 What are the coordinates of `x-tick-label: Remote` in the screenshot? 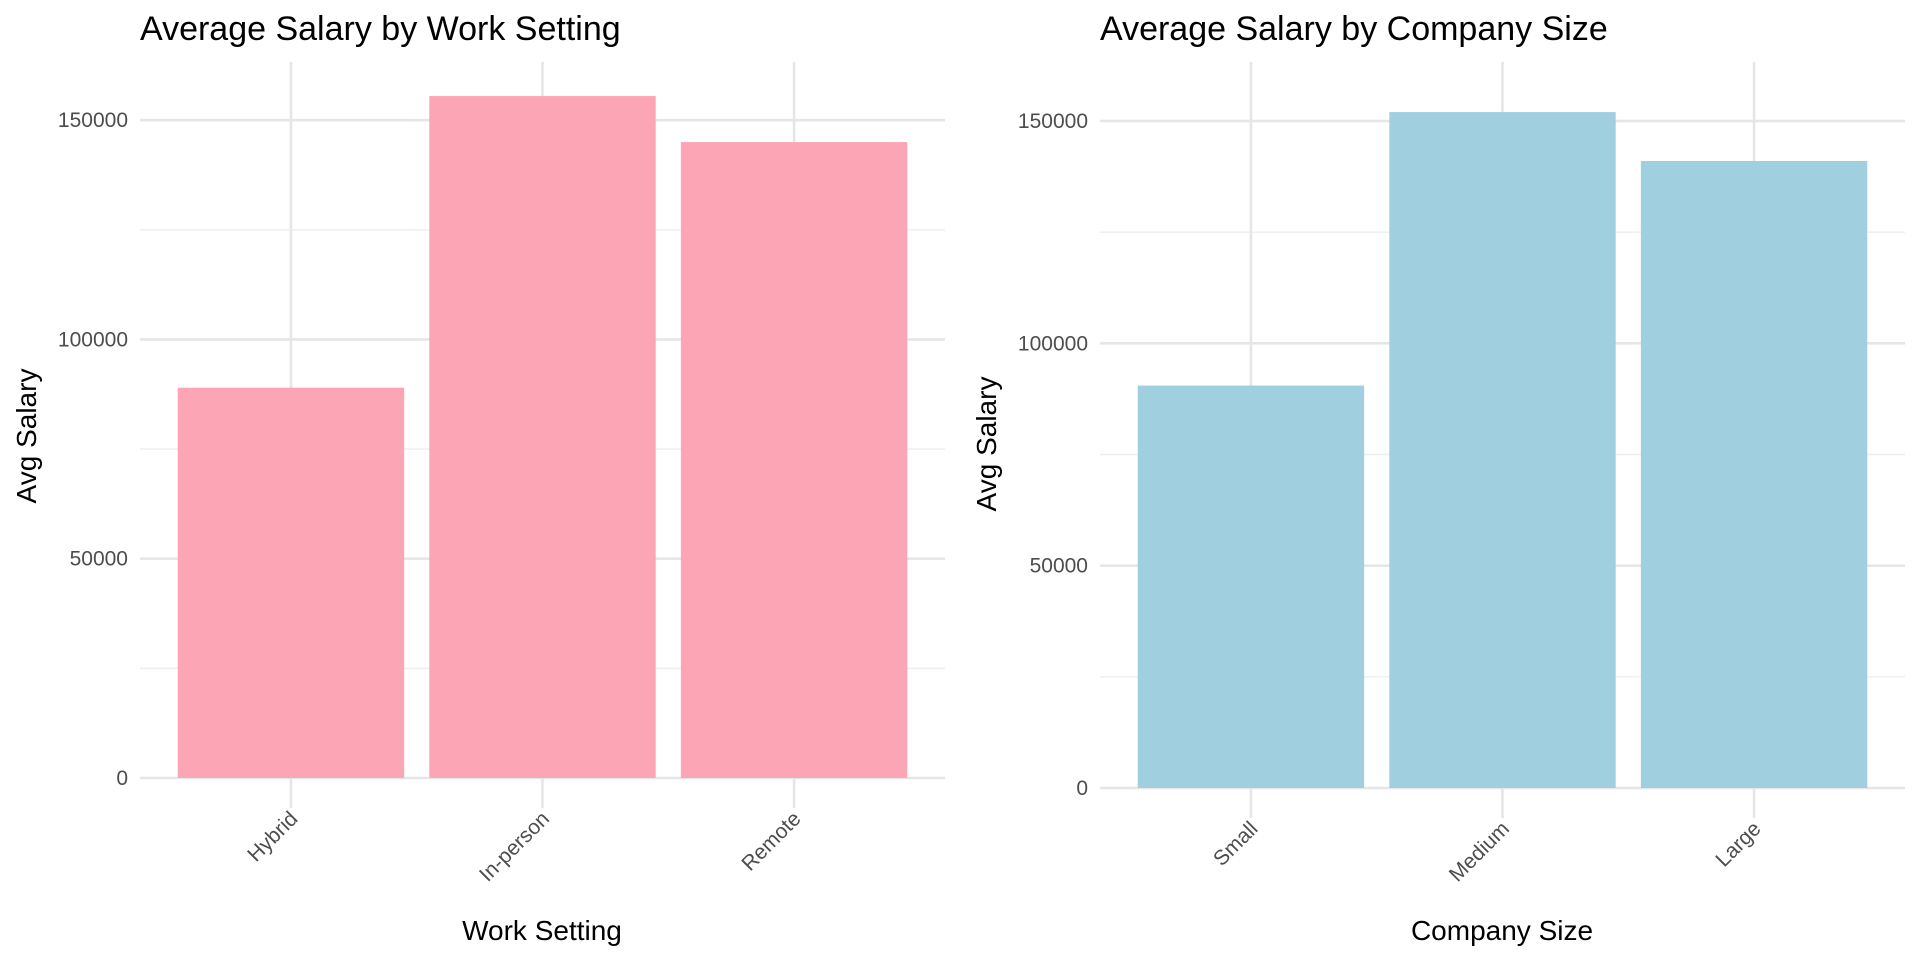 It's located at (771, 841).